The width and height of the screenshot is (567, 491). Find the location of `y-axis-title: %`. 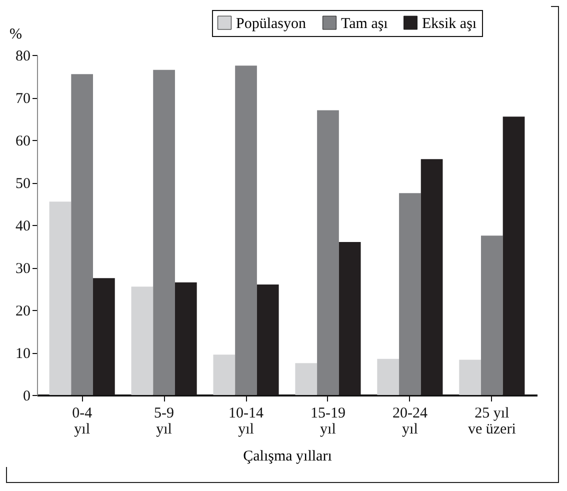

y-axis-title: % is located at coordinates (16, 34).